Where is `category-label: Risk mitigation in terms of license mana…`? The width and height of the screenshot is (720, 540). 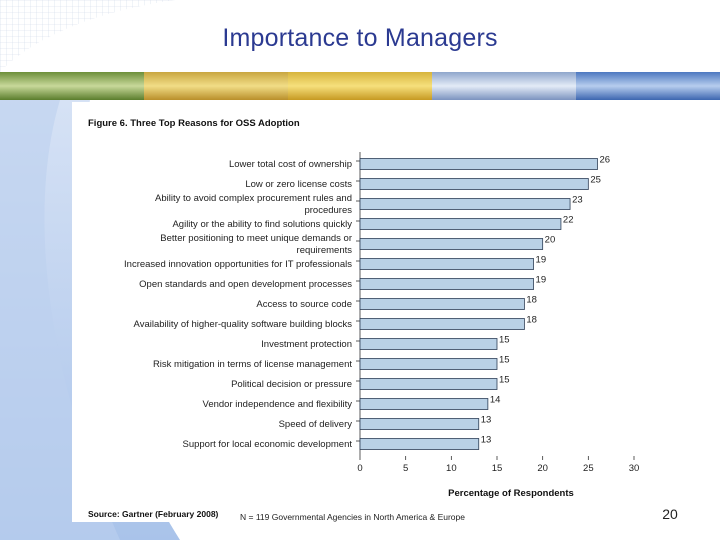
category-label: Risk mitigation in terms of license mana… is located at coordinates (252, 364).